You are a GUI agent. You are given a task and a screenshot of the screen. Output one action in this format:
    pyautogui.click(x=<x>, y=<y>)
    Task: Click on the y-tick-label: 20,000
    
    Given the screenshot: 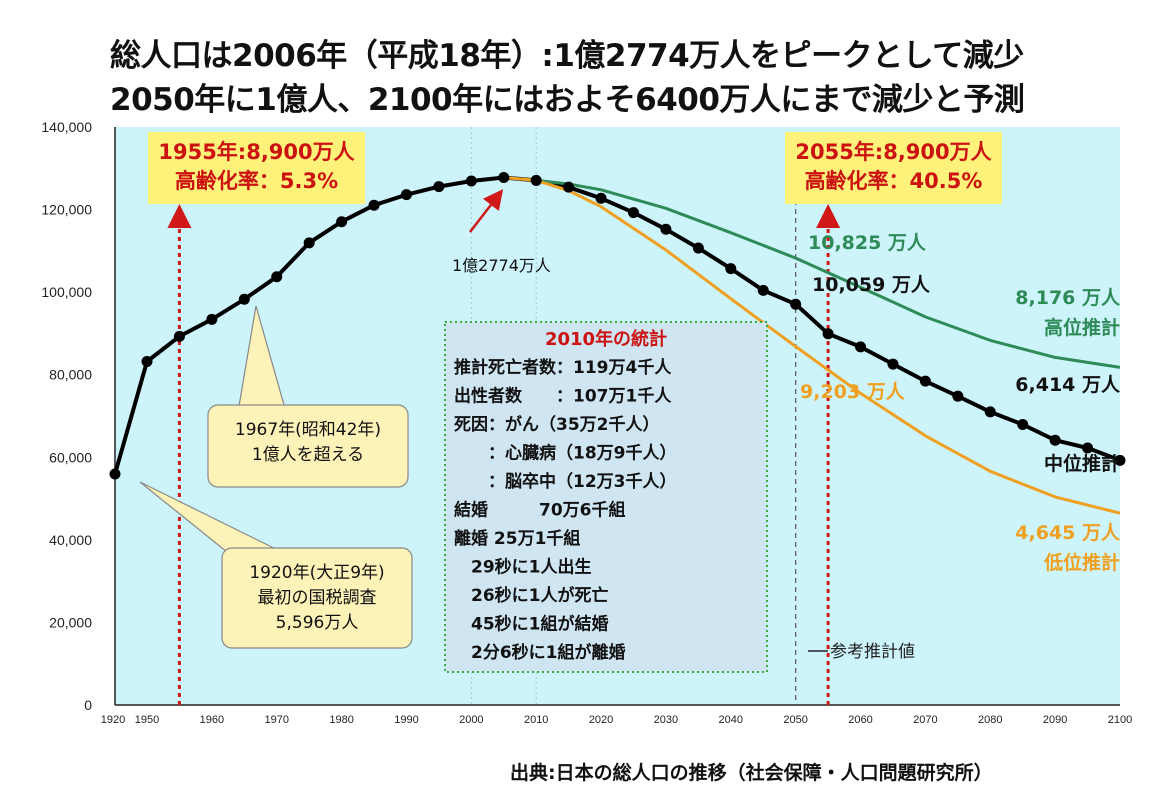 What is the action you would take?
    pyautogui.click(x=70, y=622)
    